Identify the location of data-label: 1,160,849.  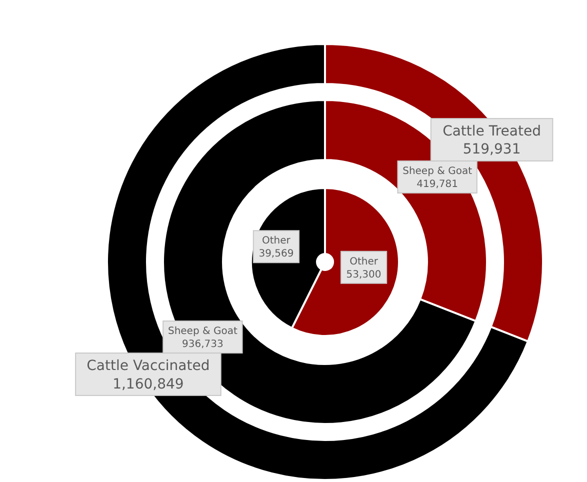
(148, 384).